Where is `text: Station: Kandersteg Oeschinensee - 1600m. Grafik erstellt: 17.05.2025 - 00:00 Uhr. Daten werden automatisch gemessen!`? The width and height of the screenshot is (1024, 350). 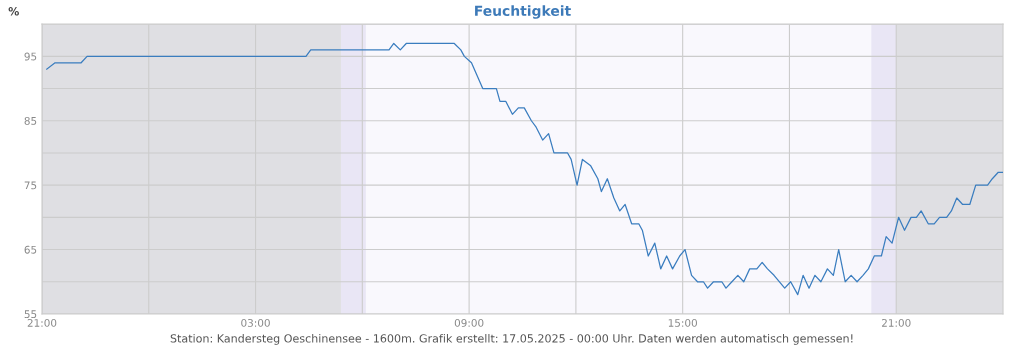
text: Station: Kandersteg Oeschinensee - 1600m. Grafik erstellt: 17.05.2025 - 00:00 Uhr. Daten werden automatisch gemessen! is located at coordinates (511, 339).